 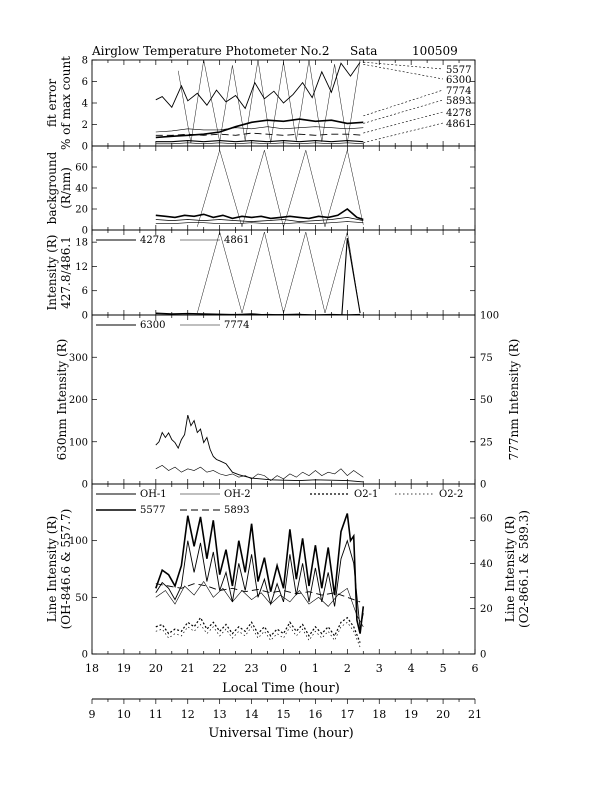 What do you see at coordinates (366, 494) in the screenshot?
I see `legend-label-O2-1: O2-1` at bounding box center [366, 494].